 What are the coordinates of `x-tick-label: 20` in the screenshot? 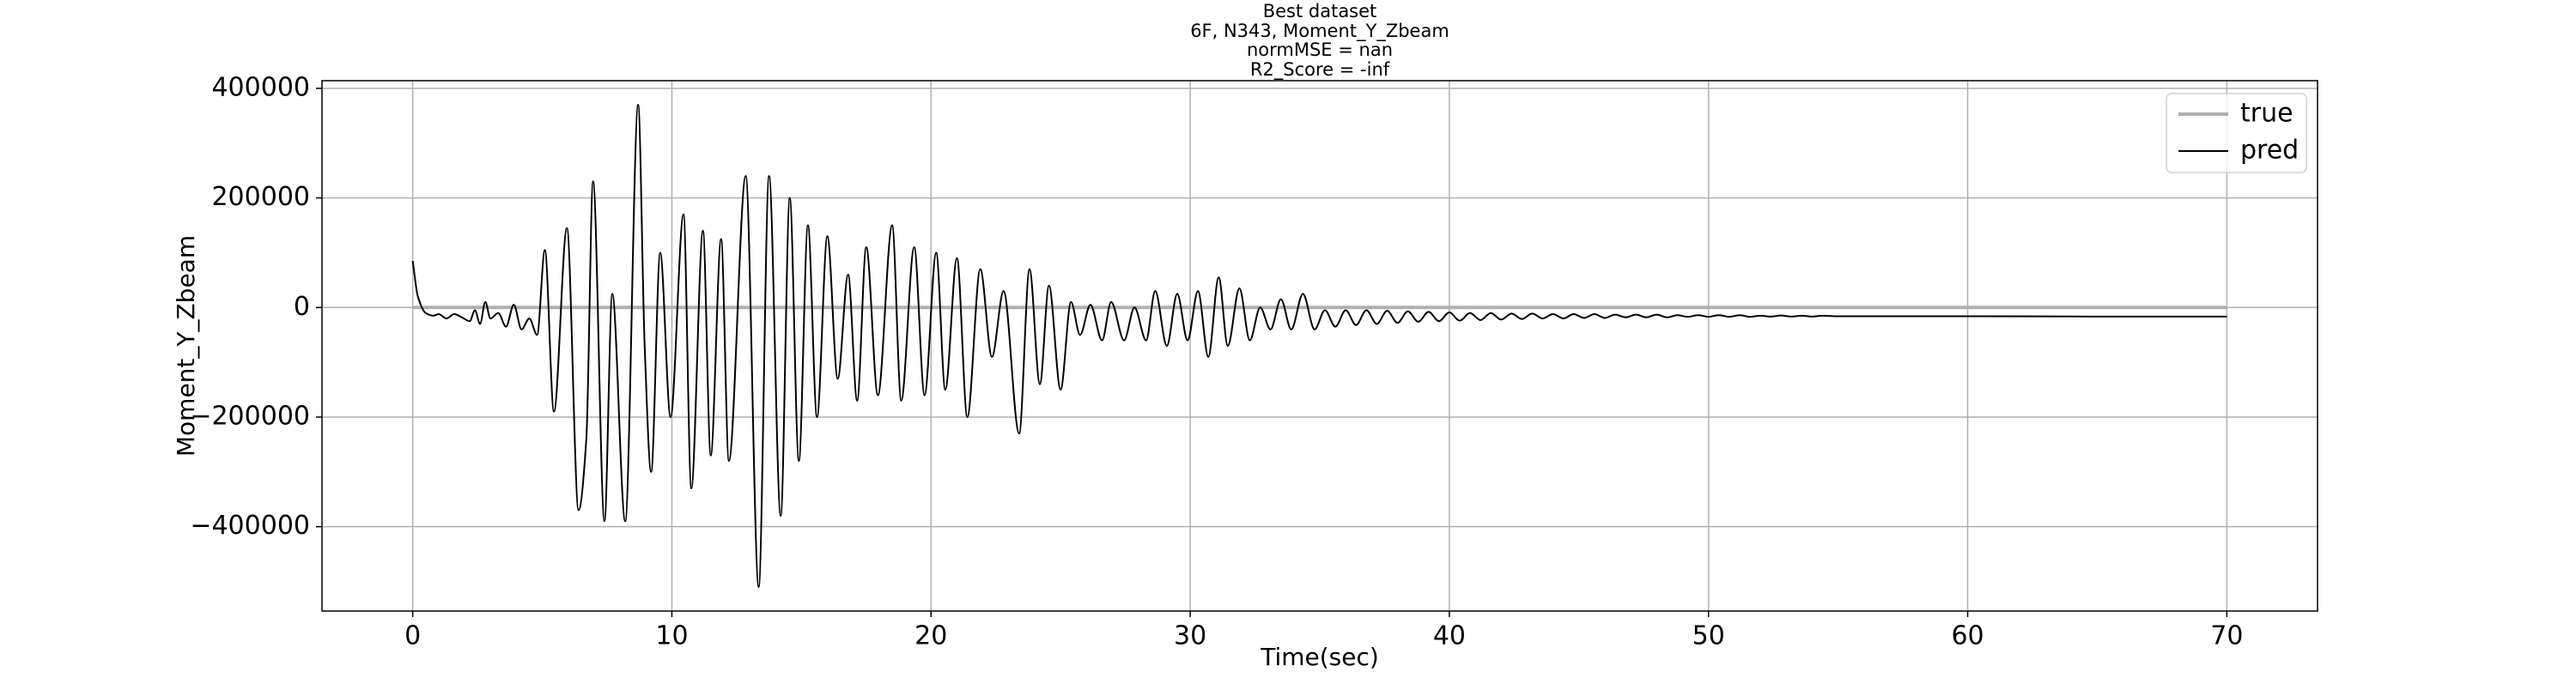 It's located at (930, 636).